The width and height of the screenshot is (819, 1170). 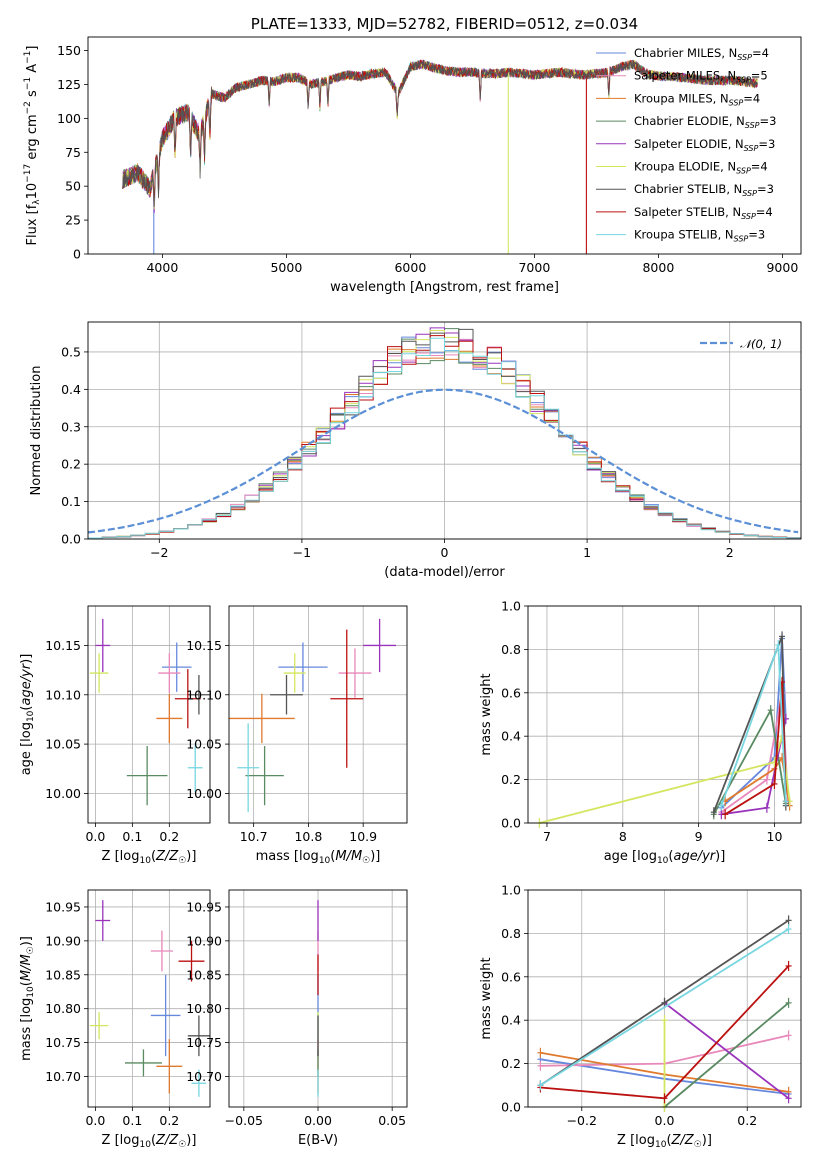 What do you see at coordinates (28, 83) in the screenshot?
I see `label-part: −1` at bounding box center [28, 83].